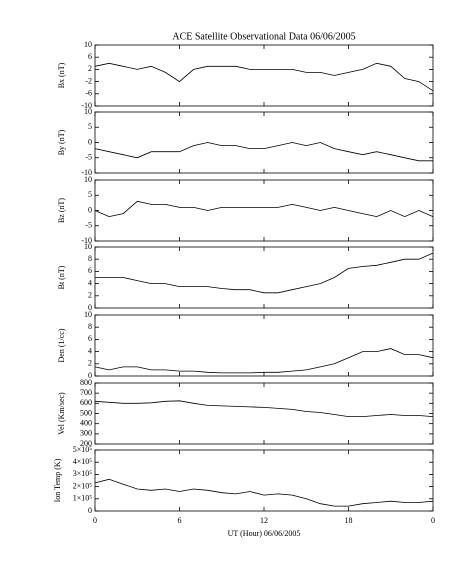 This screenshot has width=453, height=566. Describe the element at coordinates (83, 461) in the screenshot. I see `y-tick-label: 4×10⁵` at that location.